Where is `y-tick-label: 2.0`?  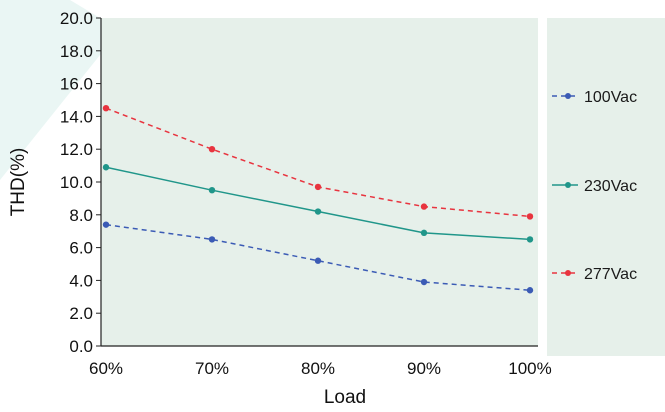 y-tick-label: 2.0 is located at coordinates (81, 313).